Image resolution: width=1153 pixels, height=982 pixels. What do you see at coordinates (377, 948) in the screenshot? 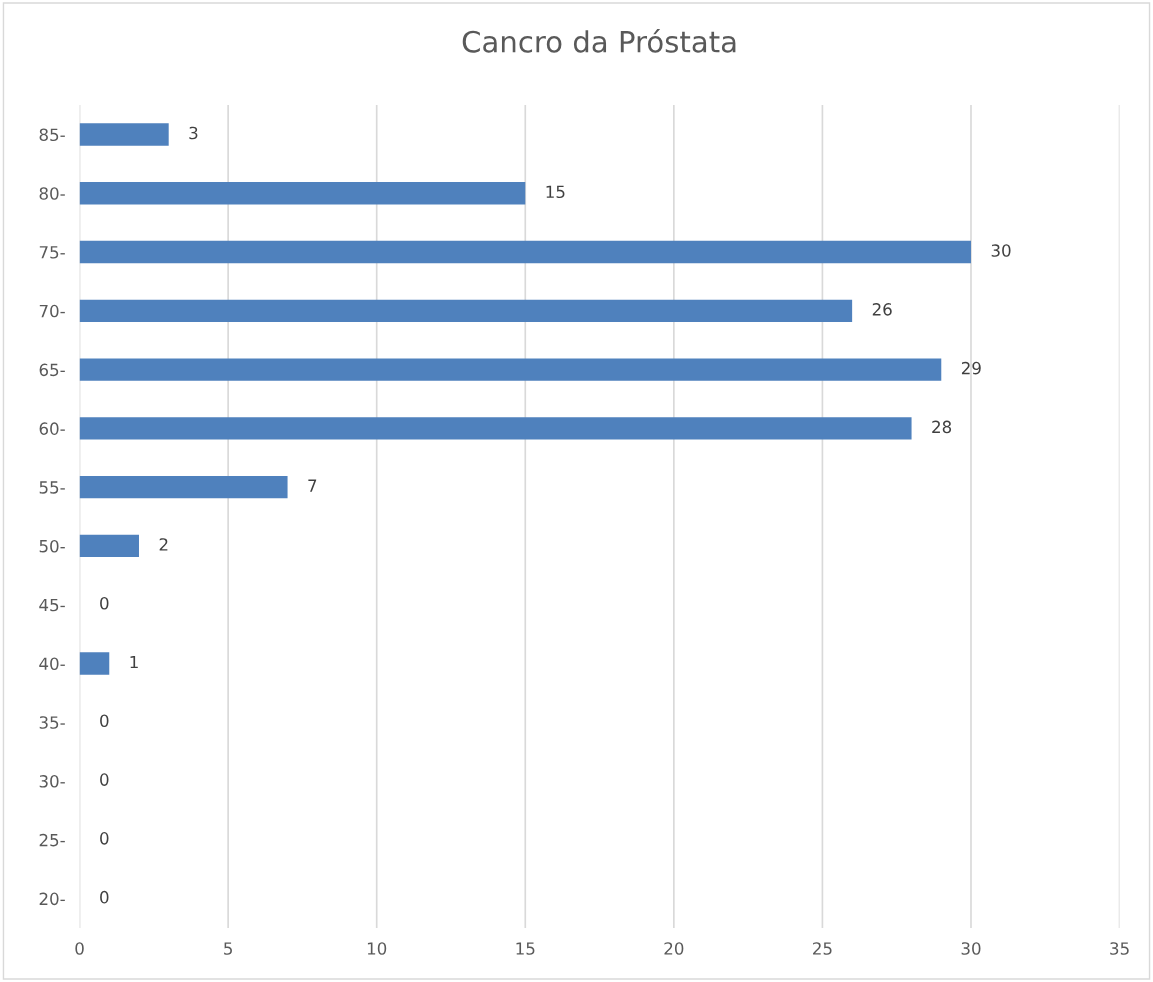
I see `x-tick-label: 10` at bounding box center [377, 948].